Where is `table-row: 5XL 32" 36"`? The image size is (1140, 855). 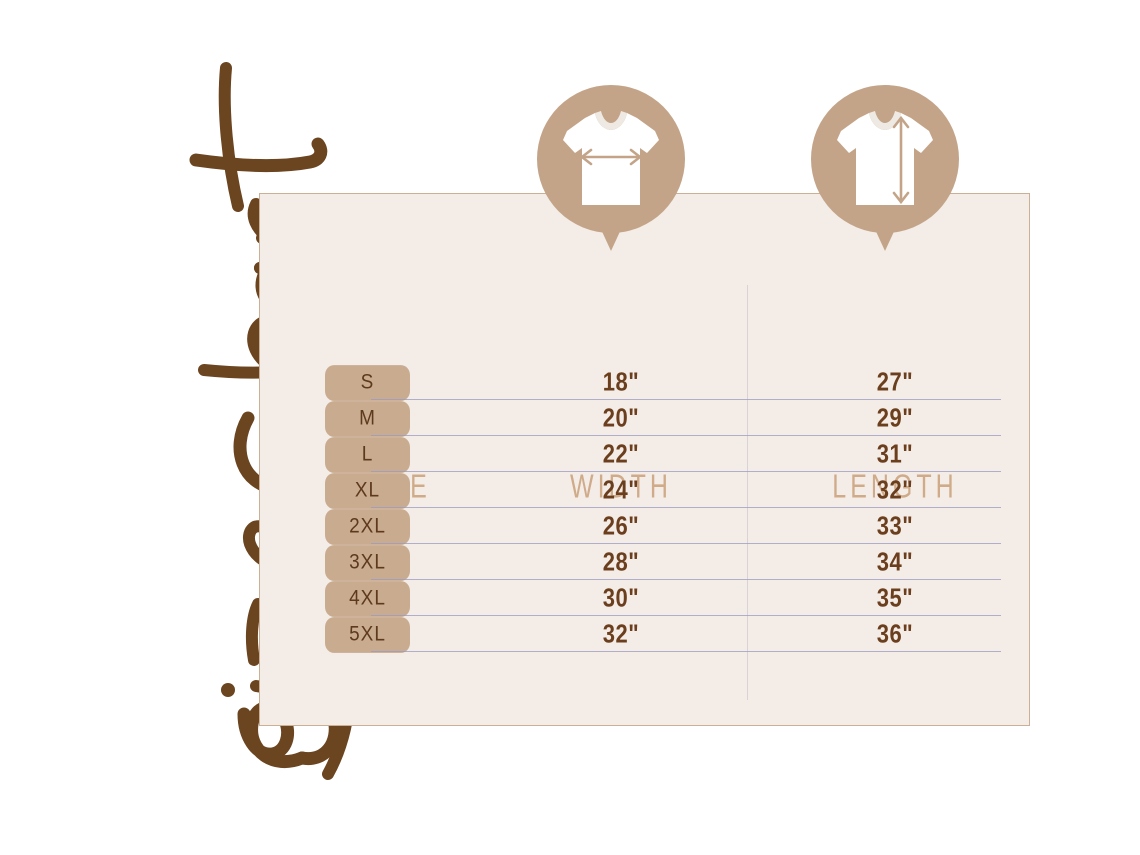
table-row: 5XL 32" 36" is located at coordinates (644, 635).